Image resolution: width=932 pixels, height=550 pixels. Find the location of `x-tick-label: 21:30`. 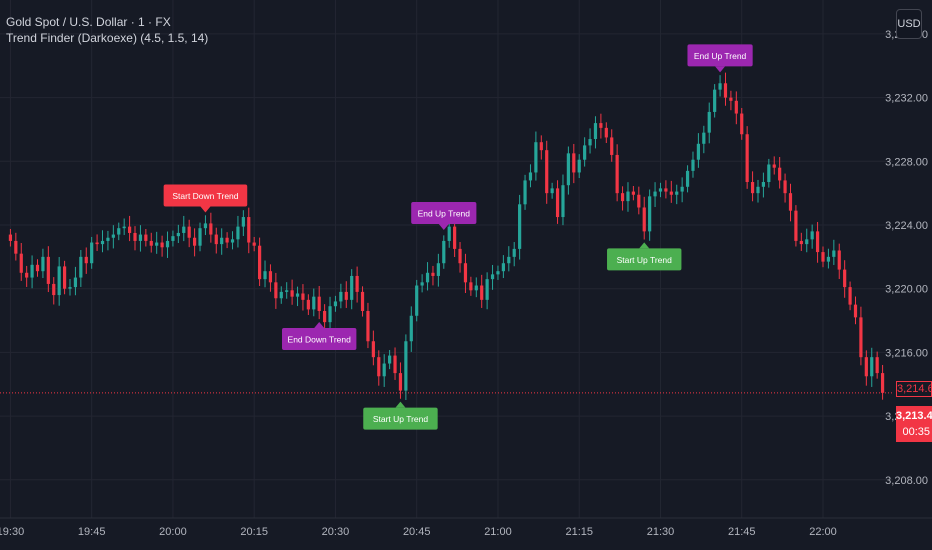

x-tick-label: 21:30 is located at coordinates (661, 532).